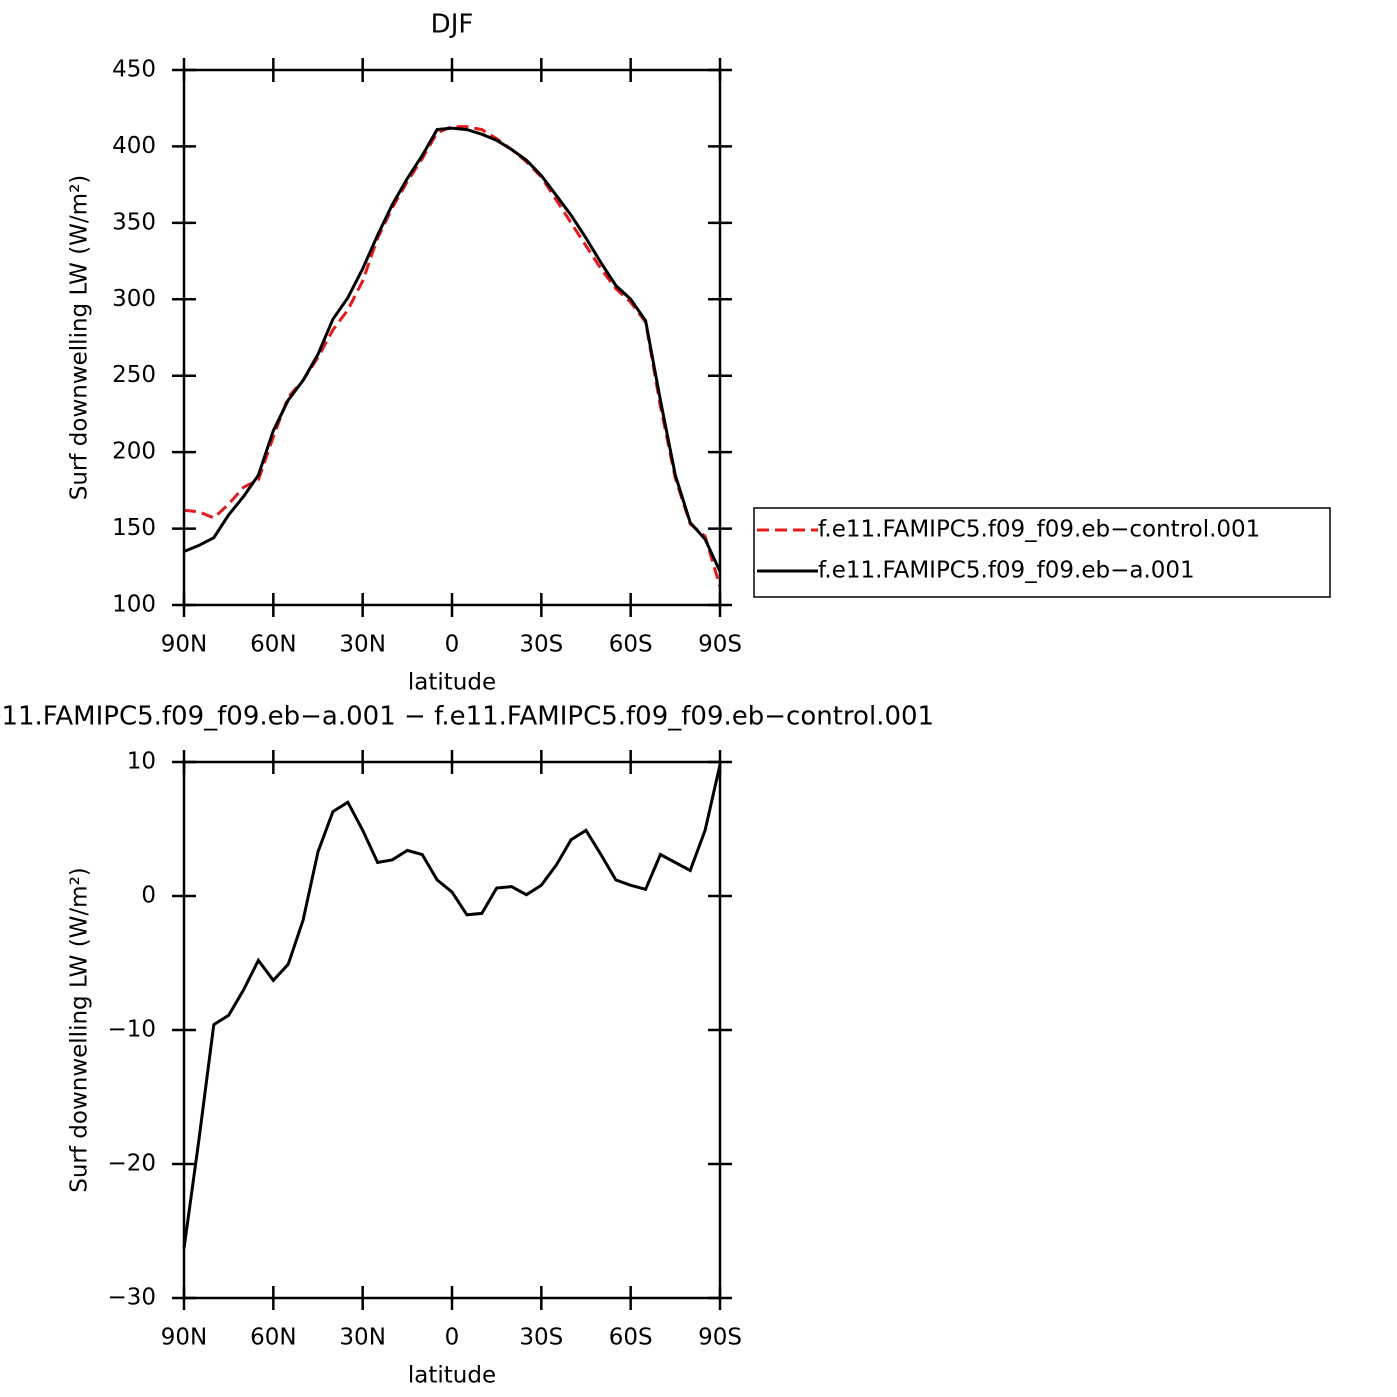  Describe the element at coordinates (134, 452) in the screenshot. I see `y-tick-label: 200` at that location.